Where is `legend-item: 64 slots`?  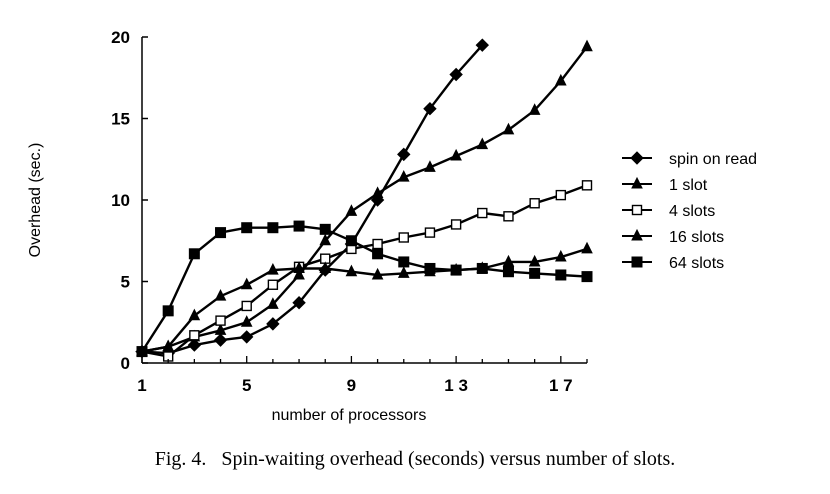 legend-item: 64 slots is located at coordinates (673, 263).